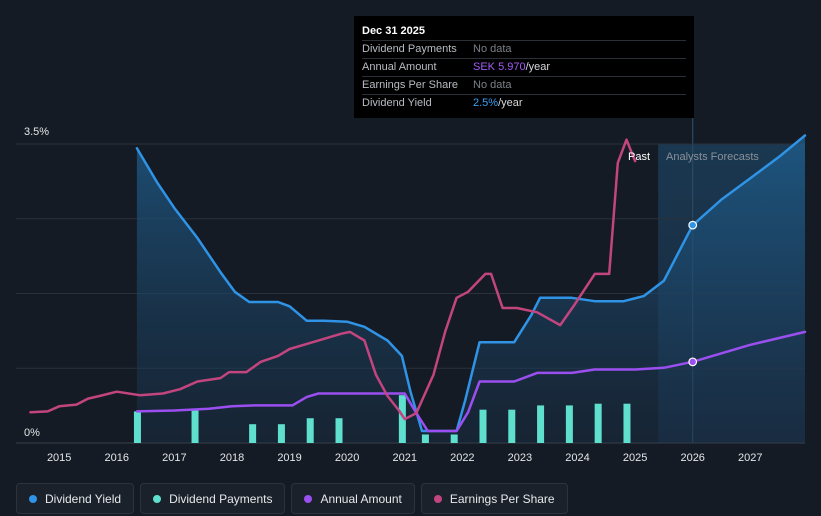  I want to click on tooltip-row-dividend-yield: Dividend Yield 2.5% /year, so click(524, 103).